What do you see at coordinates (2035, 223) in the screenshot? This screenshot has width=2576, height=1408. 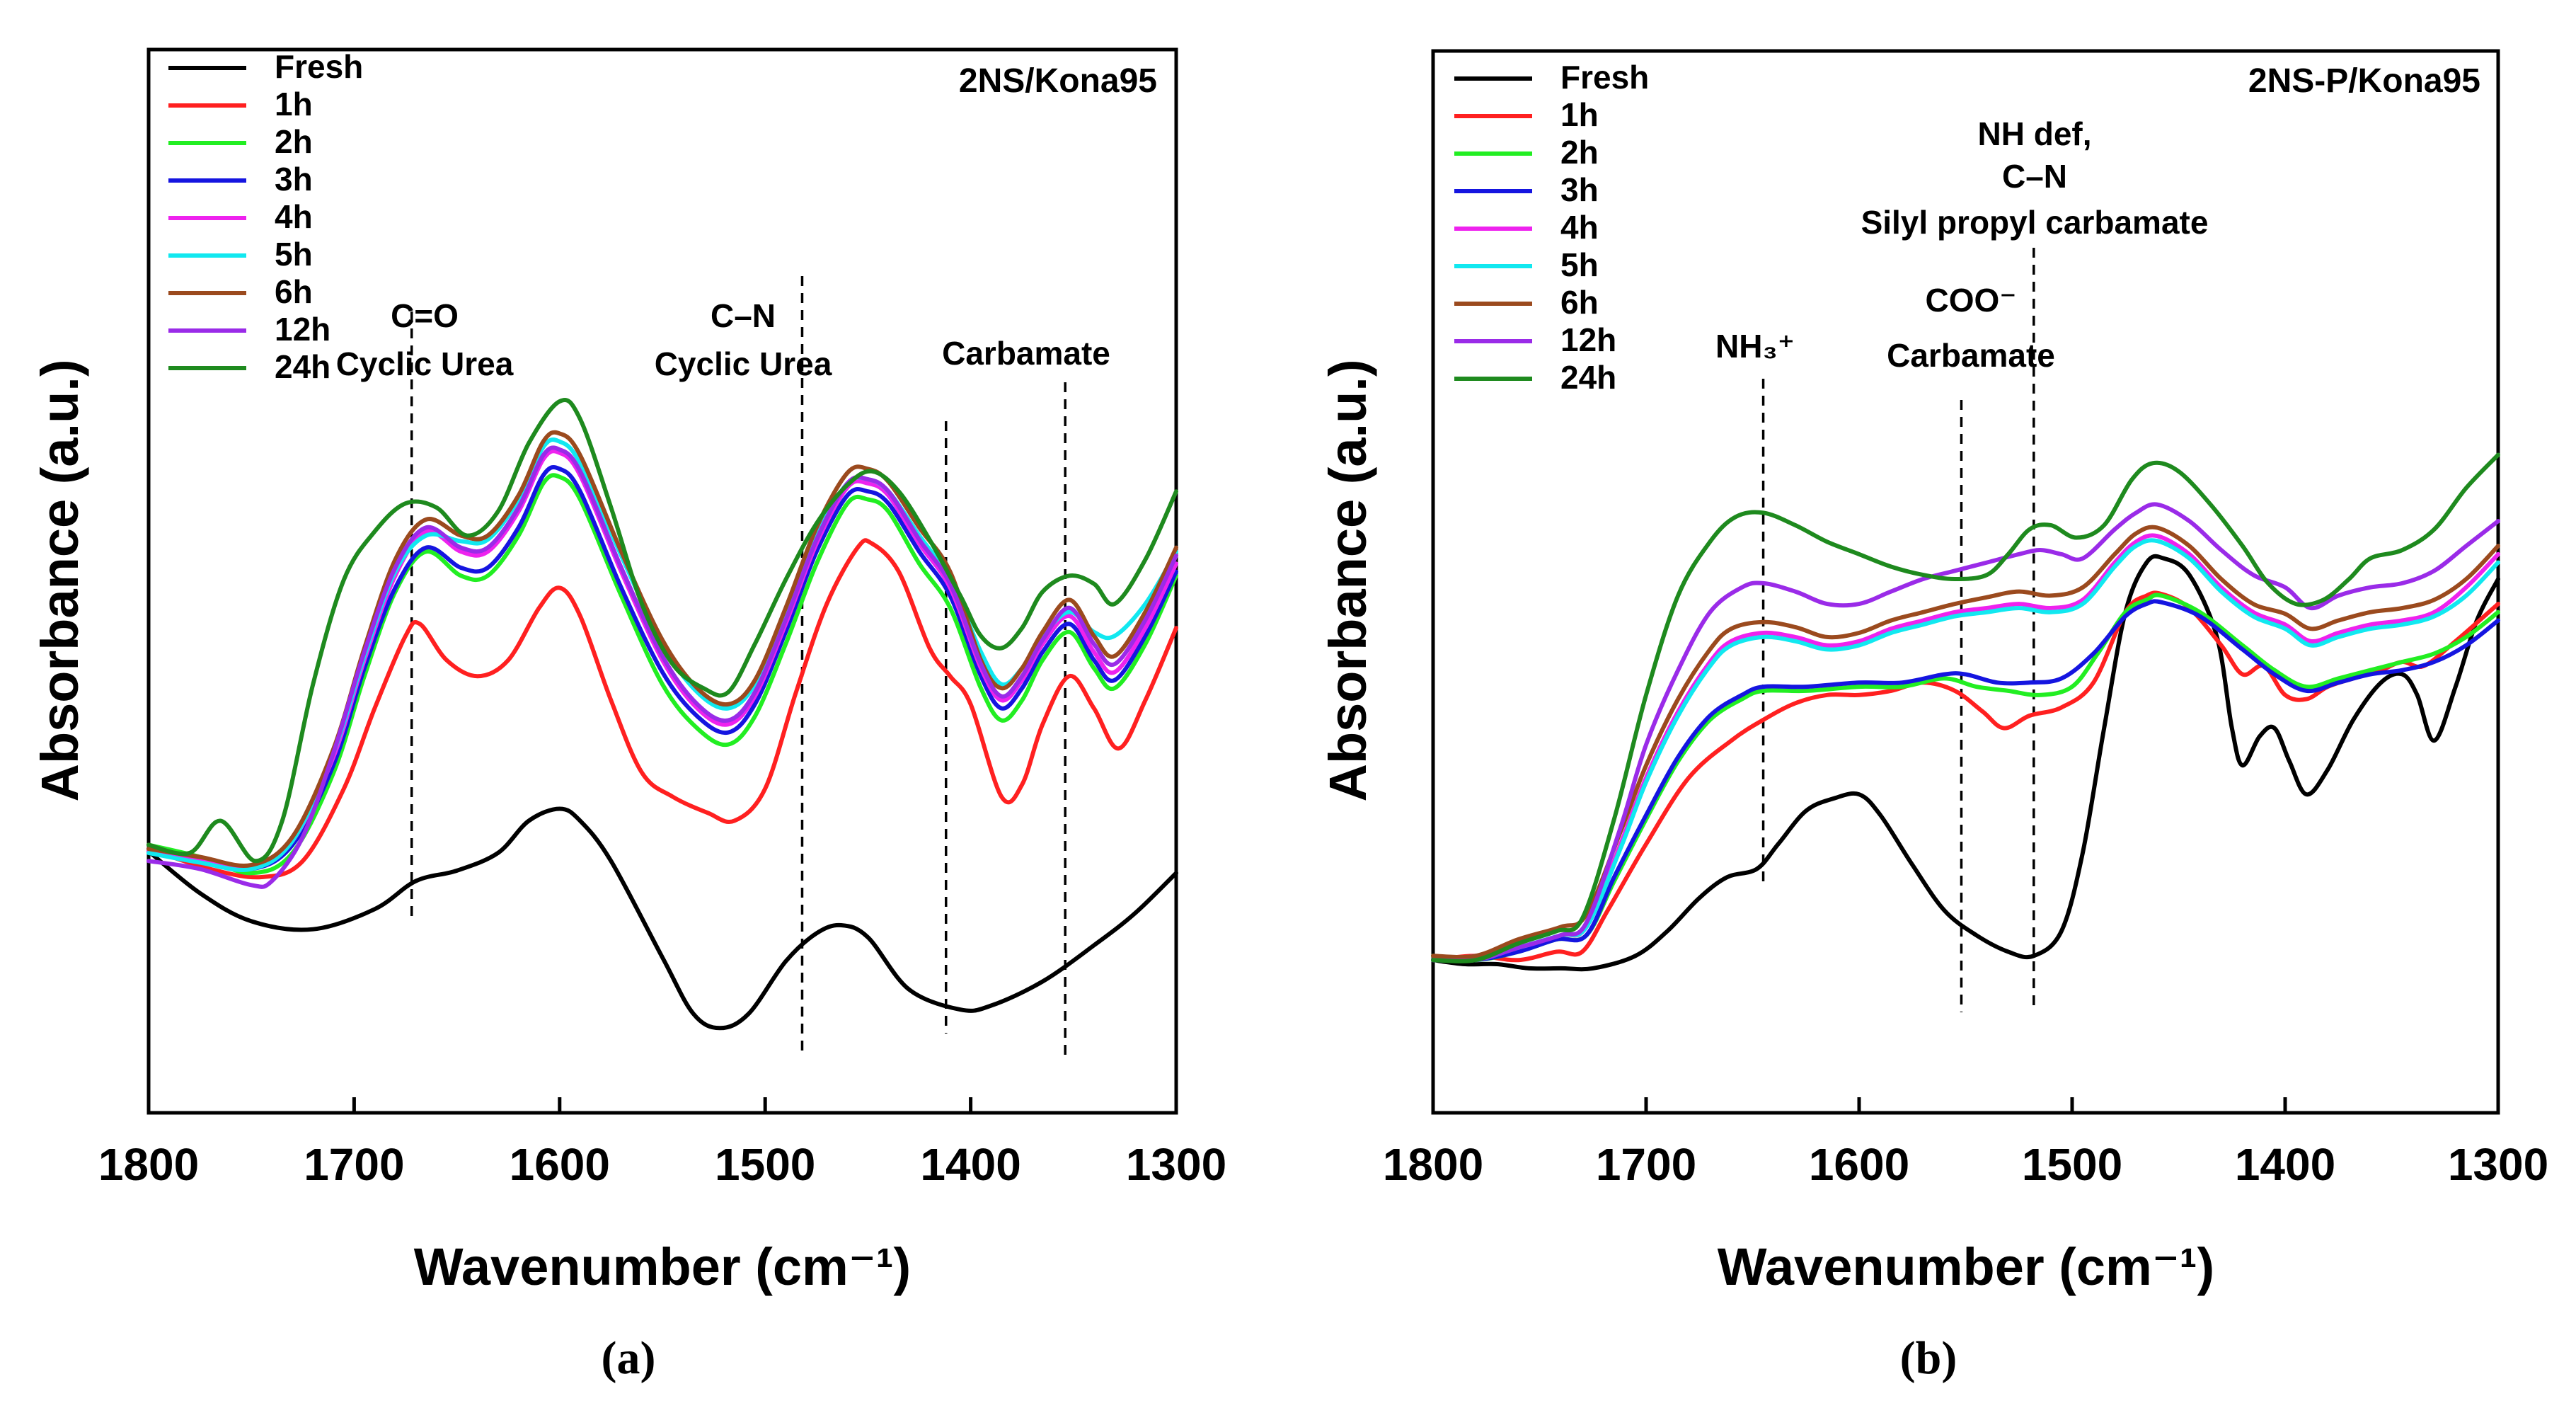 I see `annotation-label: Silyl propyl carbamate` at bounding box center [2035, 223].